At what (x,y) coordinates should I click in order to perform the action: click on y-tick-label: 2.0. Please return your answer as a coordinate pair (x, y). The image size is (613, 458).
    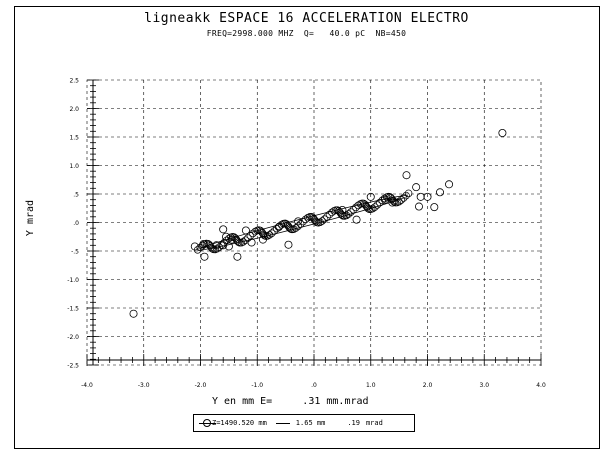
    Looking at the image, I should click on (74, 109).